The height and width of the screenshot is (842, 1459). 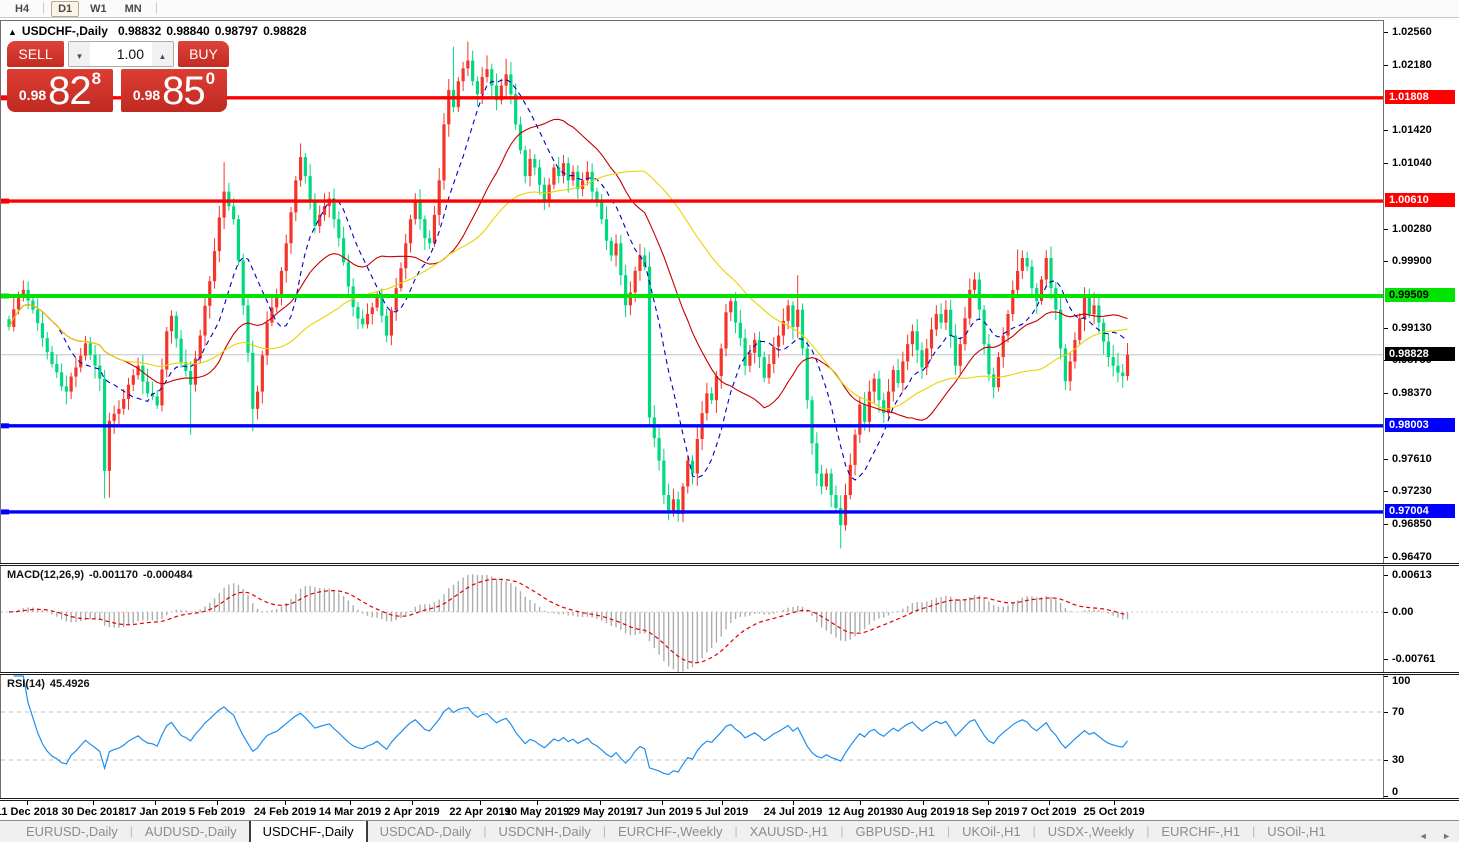 What do you see at coordinates (65, 9) in the screenshot?
I see `timeframe-button-d1: D1` at bounding box center [65, 9].